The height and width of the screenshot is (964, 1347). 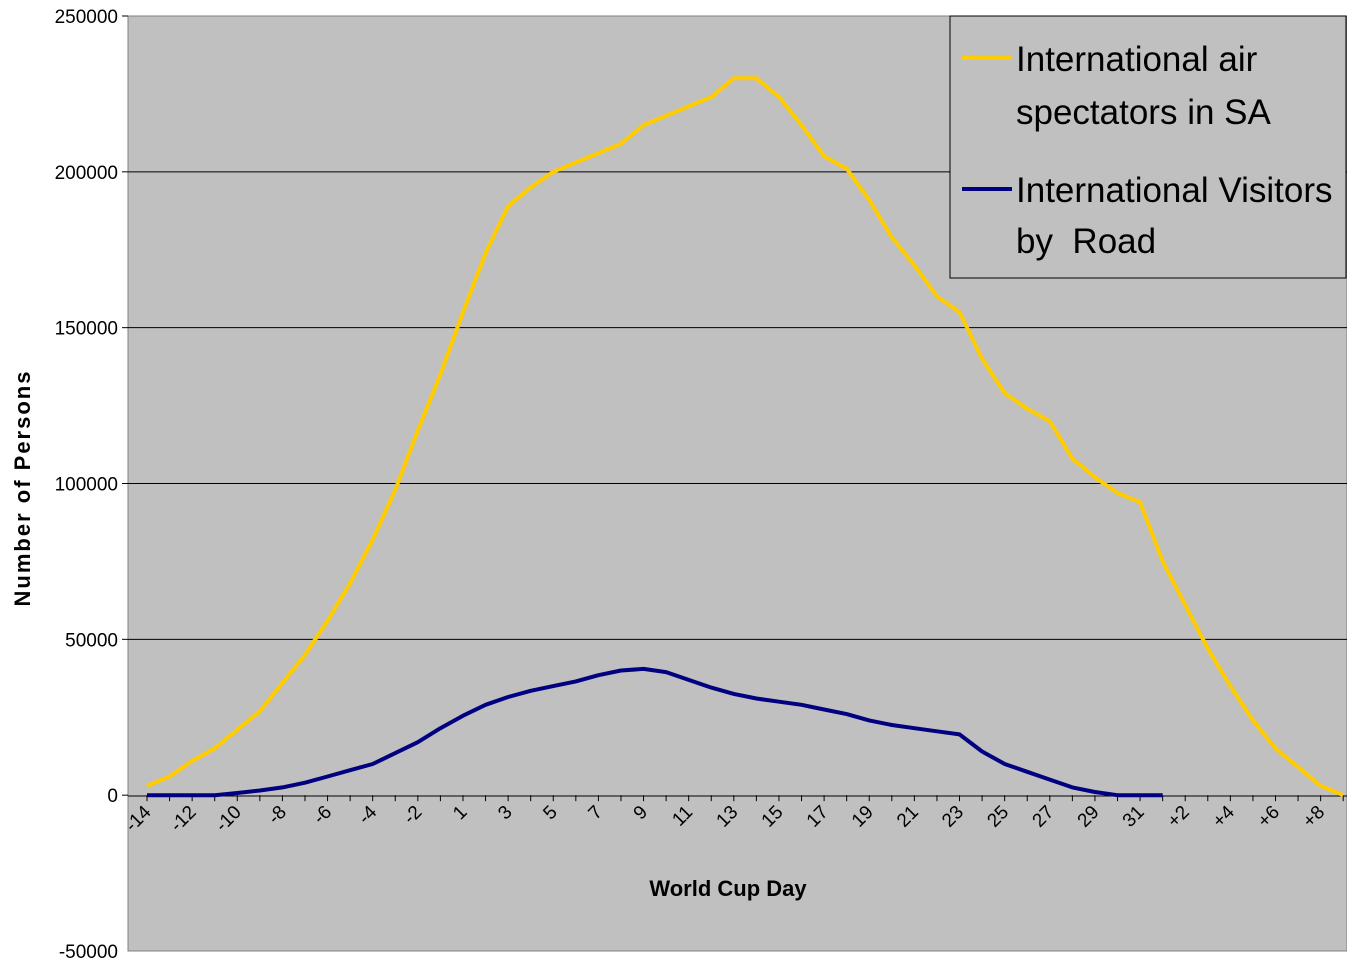 I want to click on x-axis-title: World Cup Day, so click(x=728, y=888).